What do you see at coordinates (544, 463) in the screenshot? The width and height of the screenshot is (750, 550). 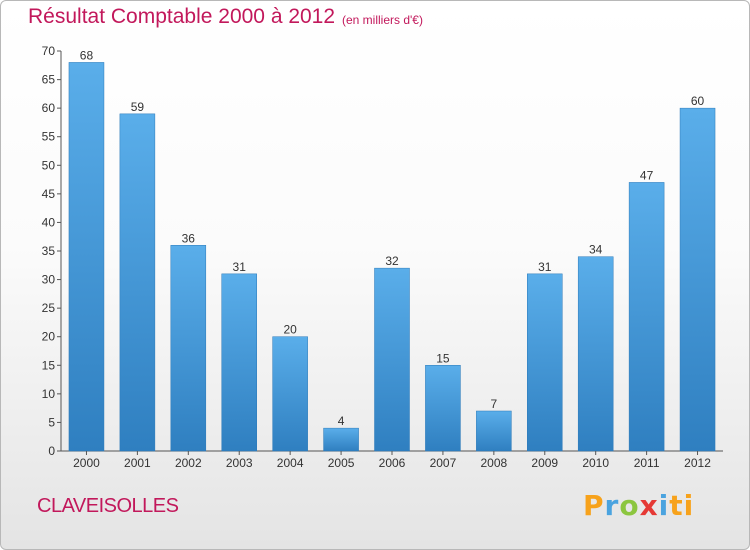 I see `x-tick-label: 2009` at bounding box center [544, 463].